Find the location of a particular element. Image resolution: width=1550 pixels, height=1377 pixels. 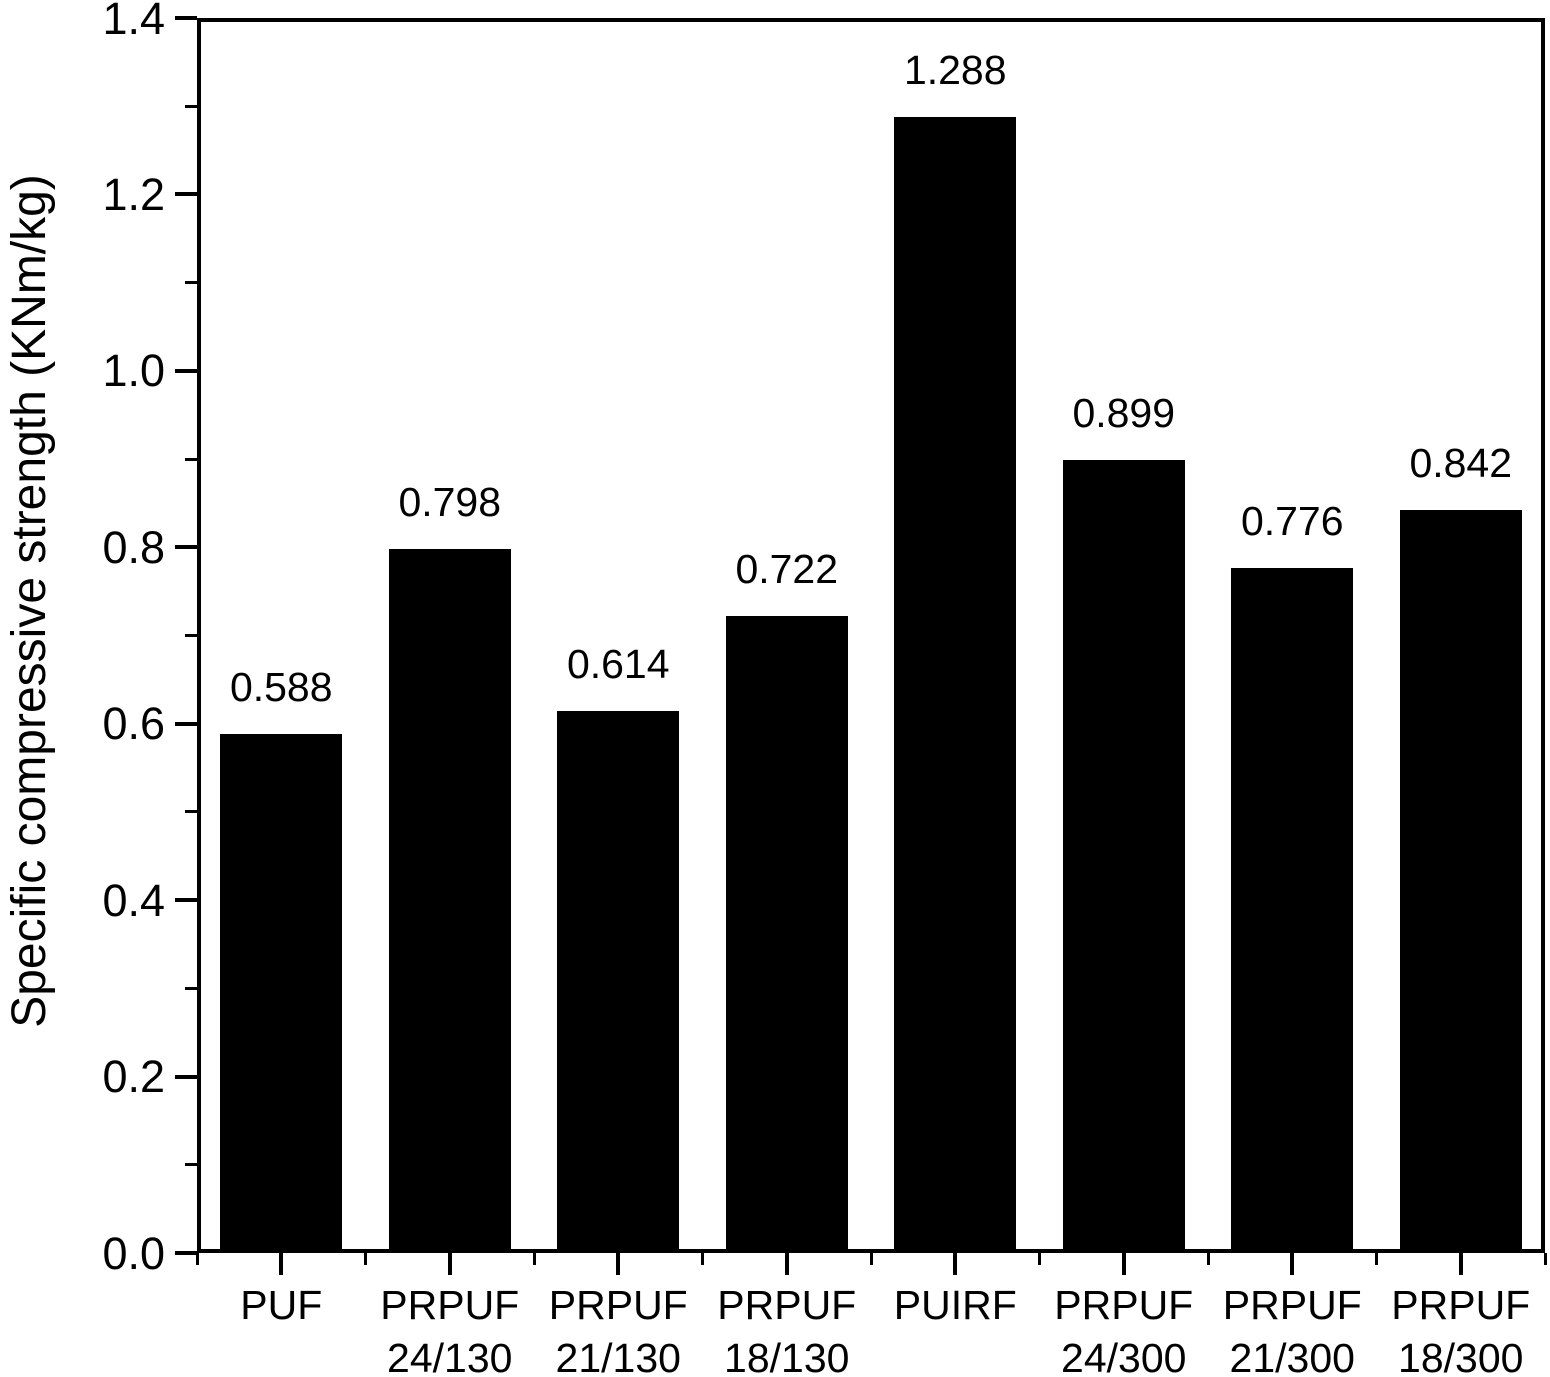

y-tick-label: 0.4 is located at coordinates (133, 900).